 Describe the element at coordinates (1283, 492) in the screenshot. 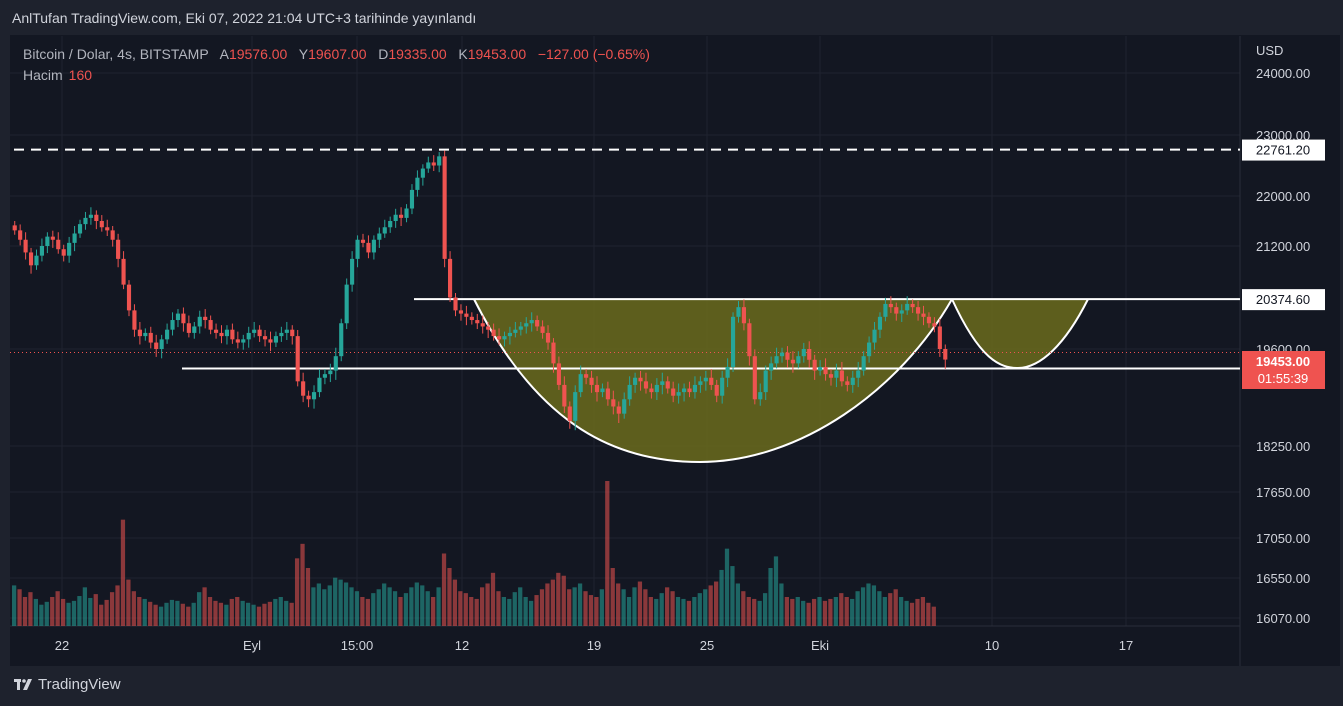

I see `price-tick-label: 17650.00` at that location.